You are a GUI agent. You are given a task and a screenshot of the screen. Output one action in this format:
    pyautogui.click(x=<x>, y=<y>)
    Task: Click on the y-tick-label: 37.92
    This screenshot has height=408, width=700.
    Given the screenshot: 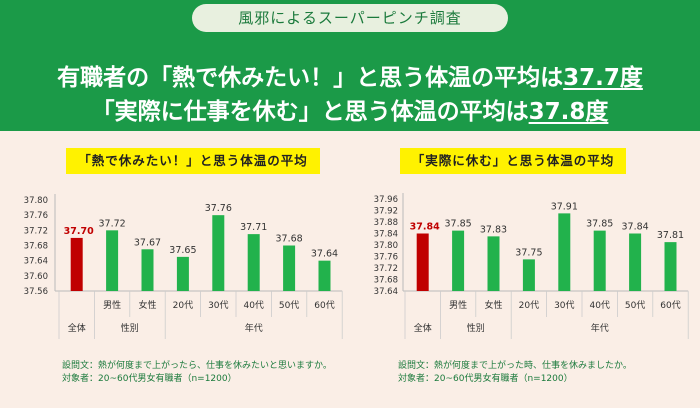 What is the action you would take?
    pyautogui.click(x=386, y=212)
    